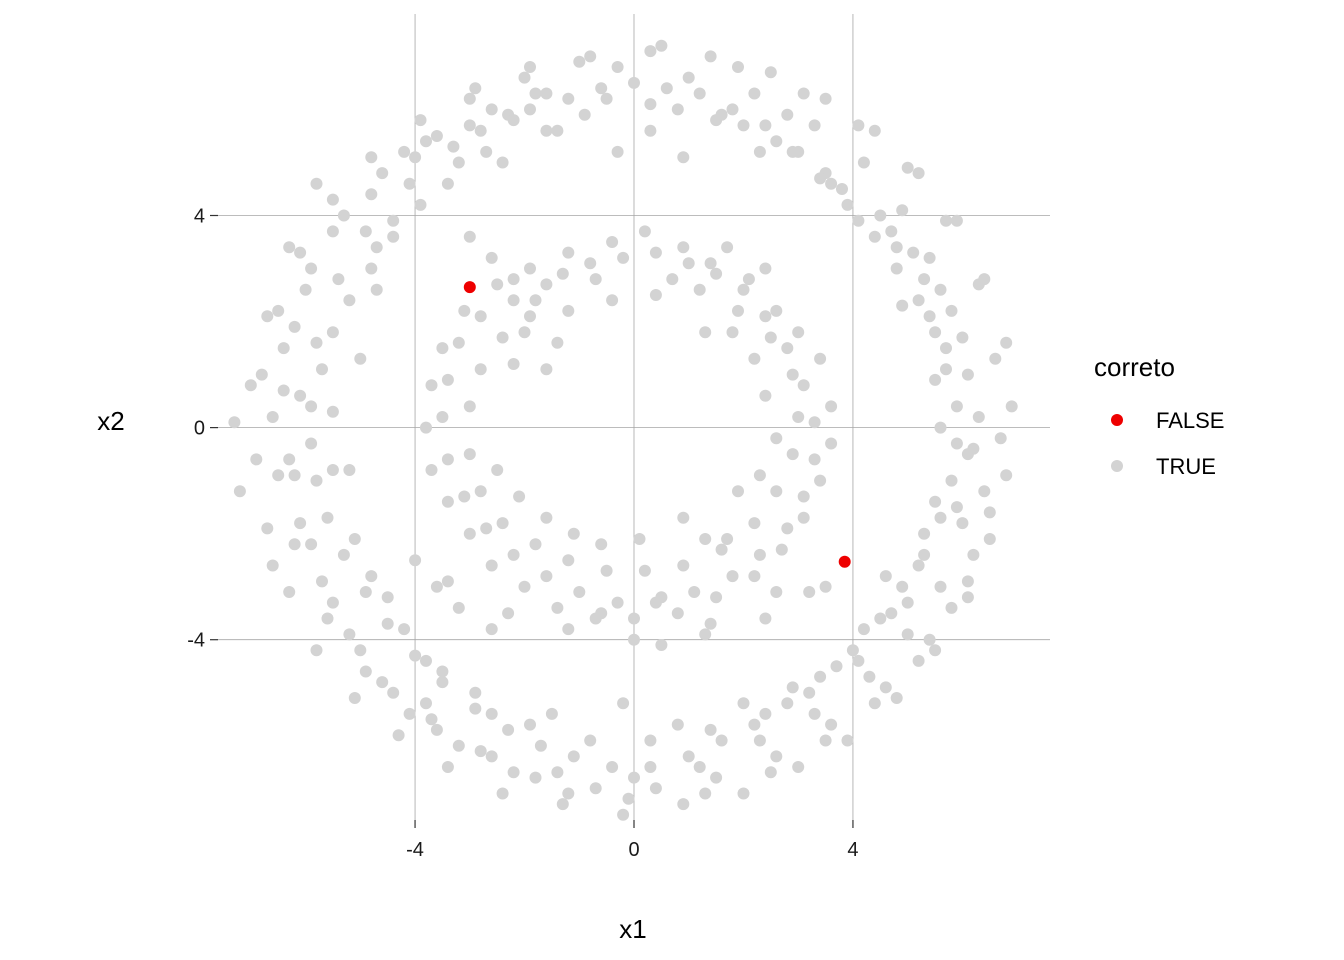 The width and height of the screenshot is (1344, 960). What do you see at coordinates (415, 850) in the screenshot?
I see `x-tick-label: -4` at bounding box center [415, 850].